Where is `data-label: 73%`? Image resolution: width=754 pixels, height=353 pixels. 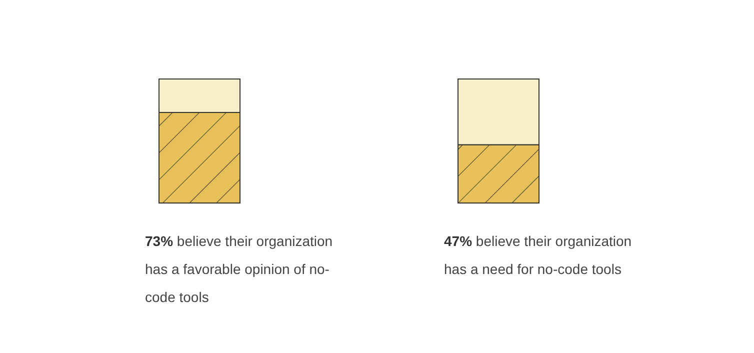 data-label: 73% is located at coordinates (161, 241).